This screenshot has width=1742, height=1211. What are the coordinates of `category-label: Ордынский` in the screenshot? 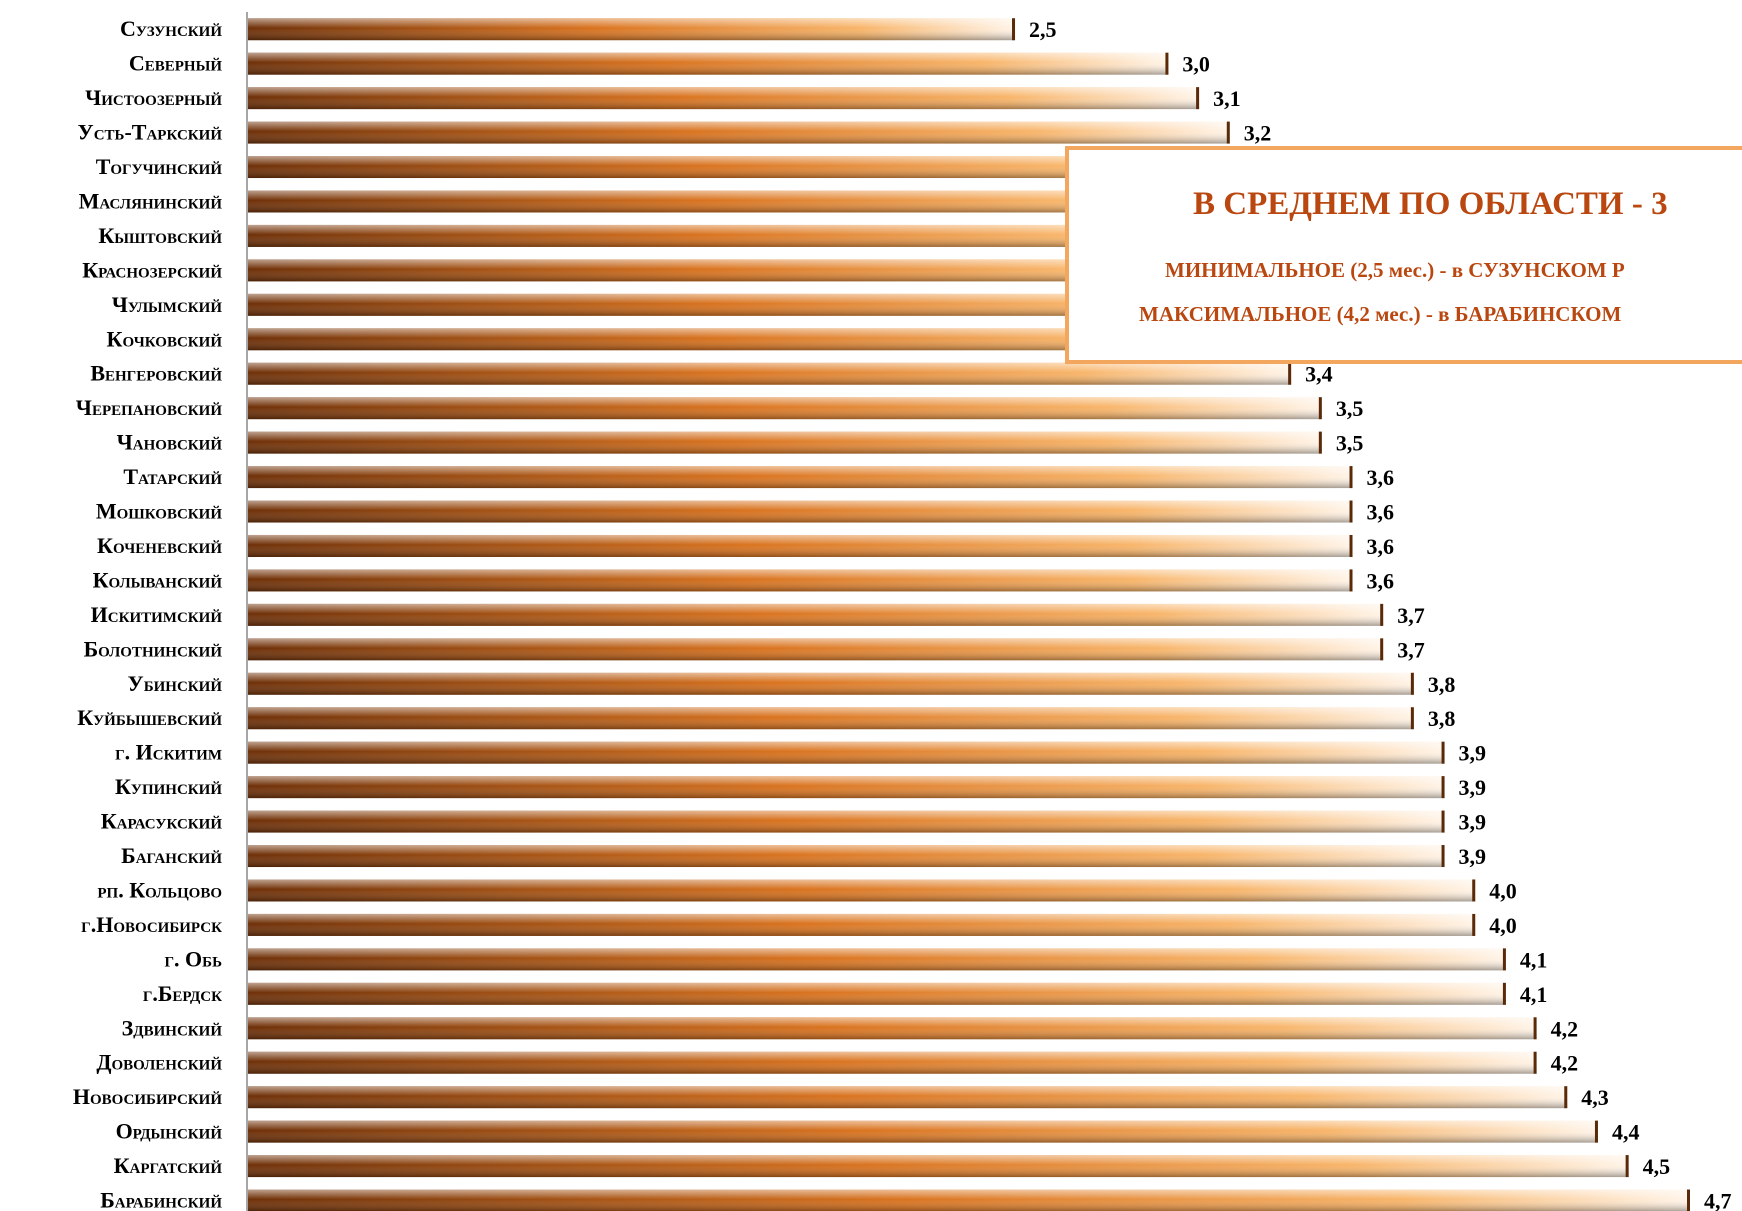 It's located at (169, 1131).